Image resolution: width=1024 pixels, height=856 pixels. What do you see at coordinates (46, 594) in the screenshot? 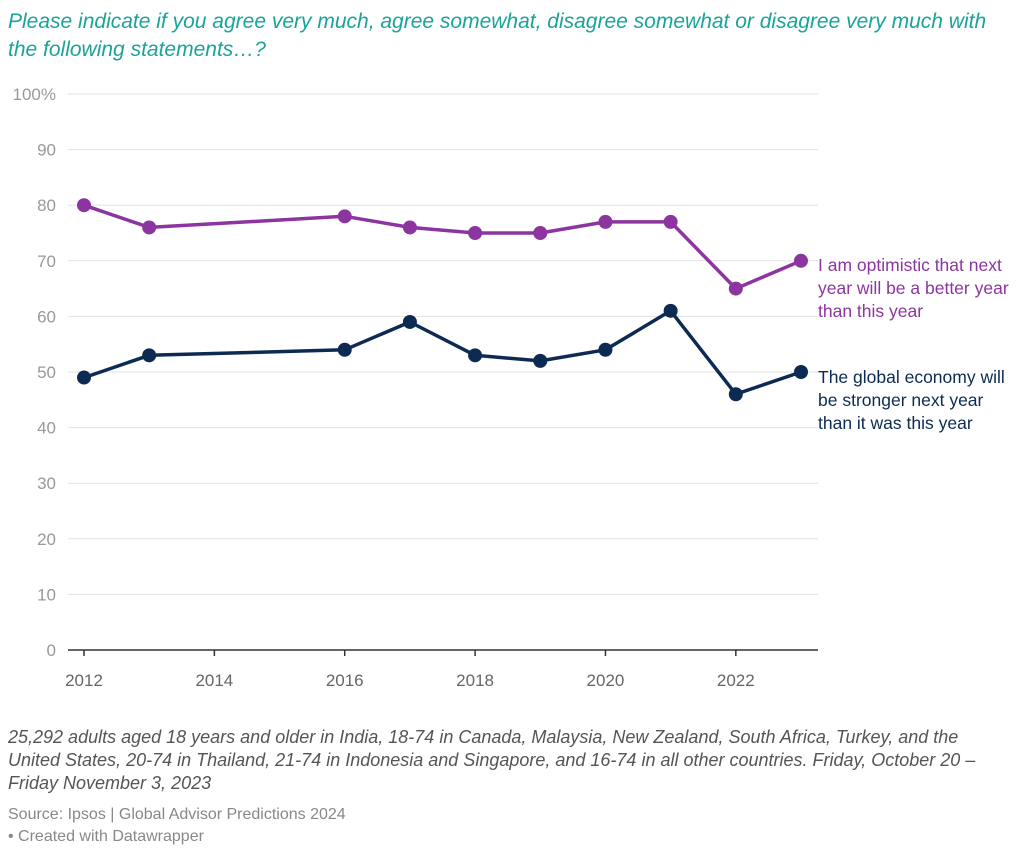
I see `y-tick-label: 10` at bounding box center [46, 594].